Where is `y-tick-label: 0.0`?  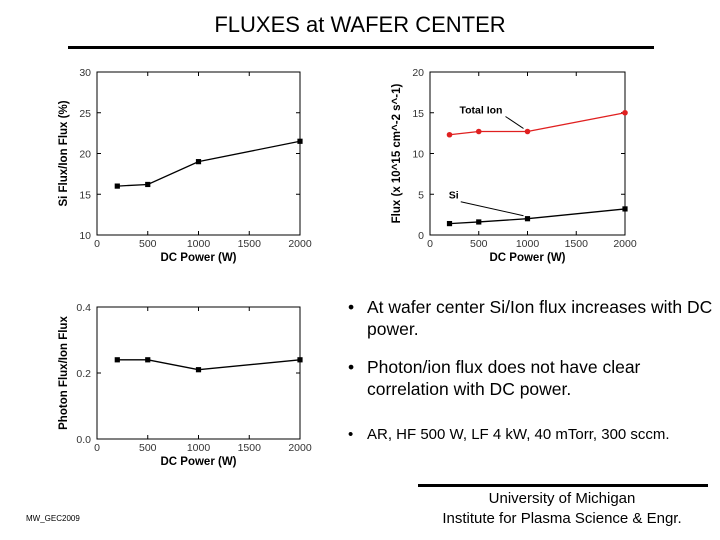
y-tick-label: 0.0 is located at coordinates (83, 440).